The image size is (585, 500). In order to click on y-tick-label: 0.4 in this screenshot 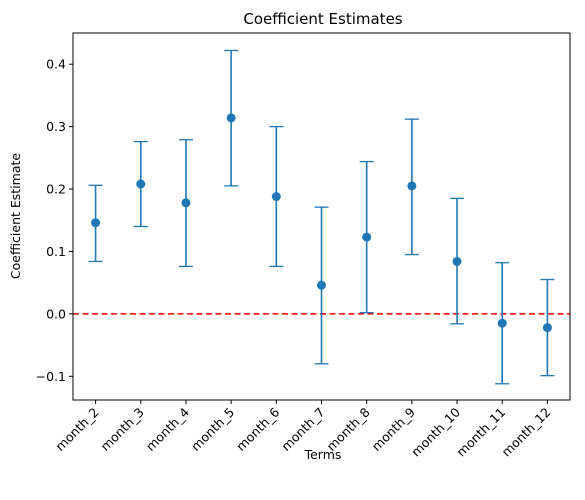, I will do `click(56, 64)`.